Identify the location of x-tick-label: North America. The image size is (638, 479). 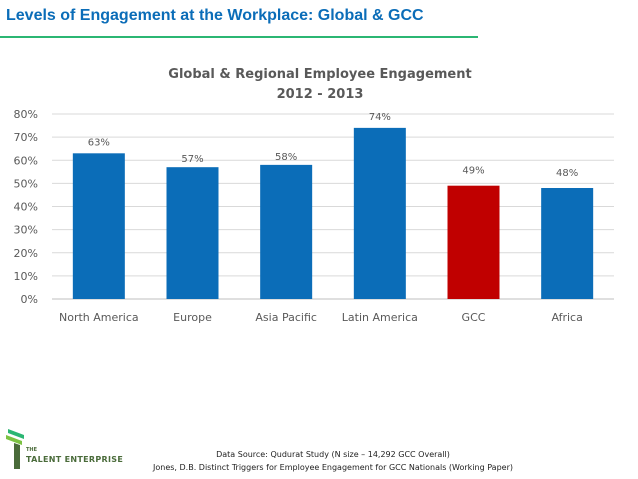
(99, 317).